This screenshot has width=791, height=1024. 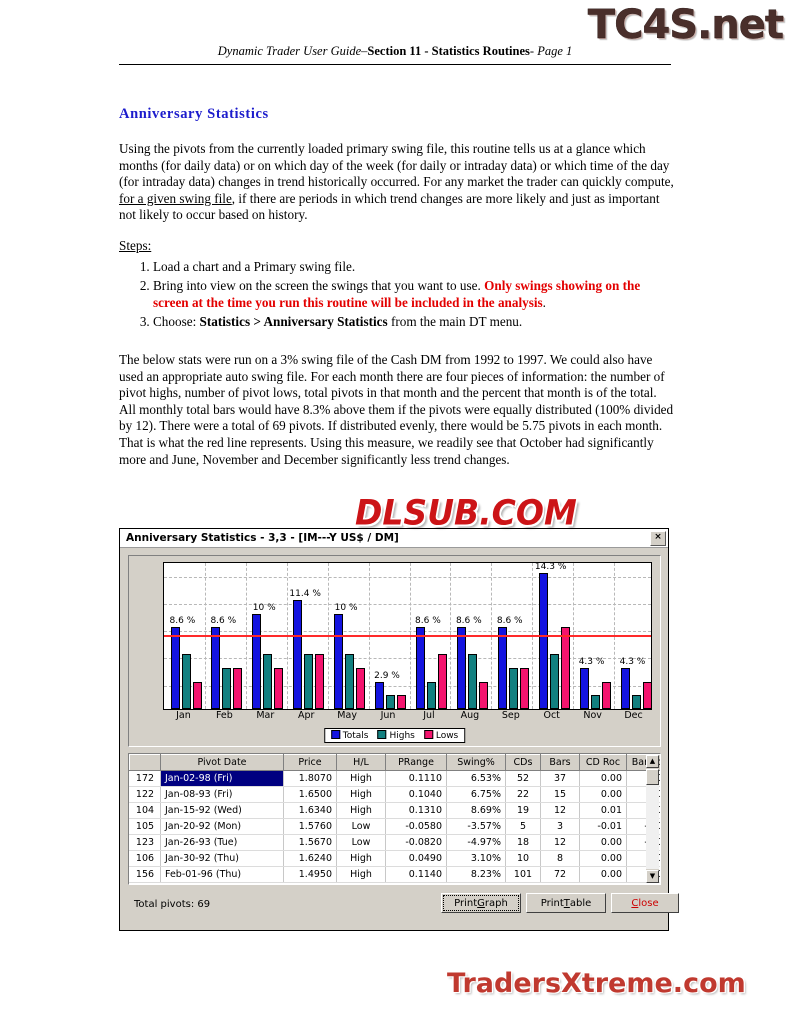 What do you see at coordinates (560, 874) in the screenshot?
I see `cell-bars: 72` at bounding box center [560, 874].